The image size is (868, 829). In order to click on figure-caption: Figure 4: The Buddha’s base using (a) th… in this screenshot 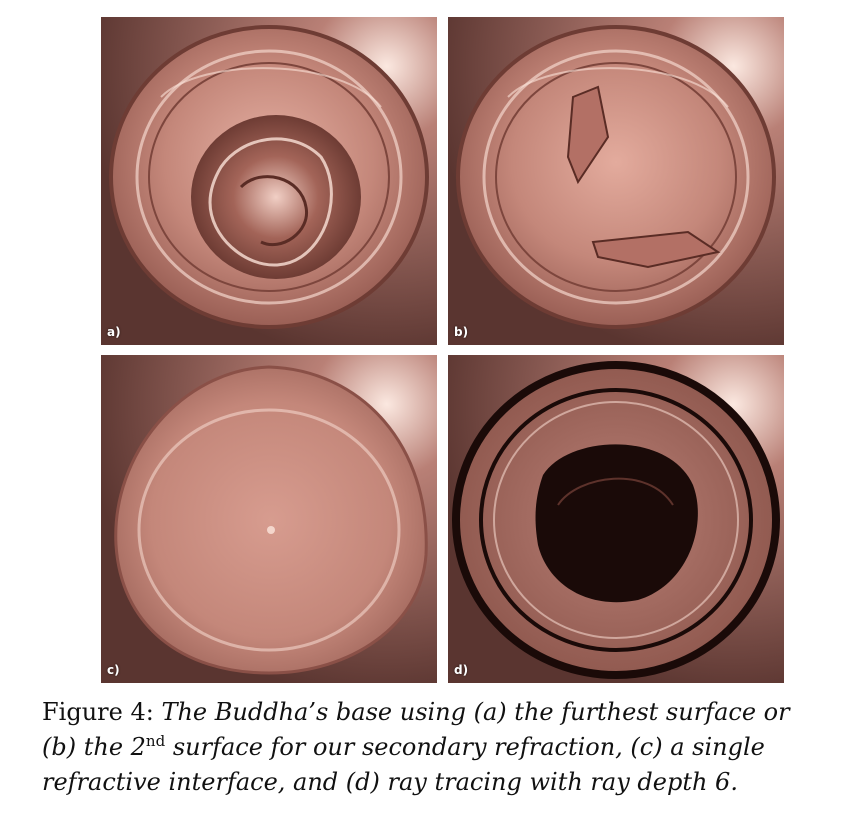, I will do `click(448, 747)`.